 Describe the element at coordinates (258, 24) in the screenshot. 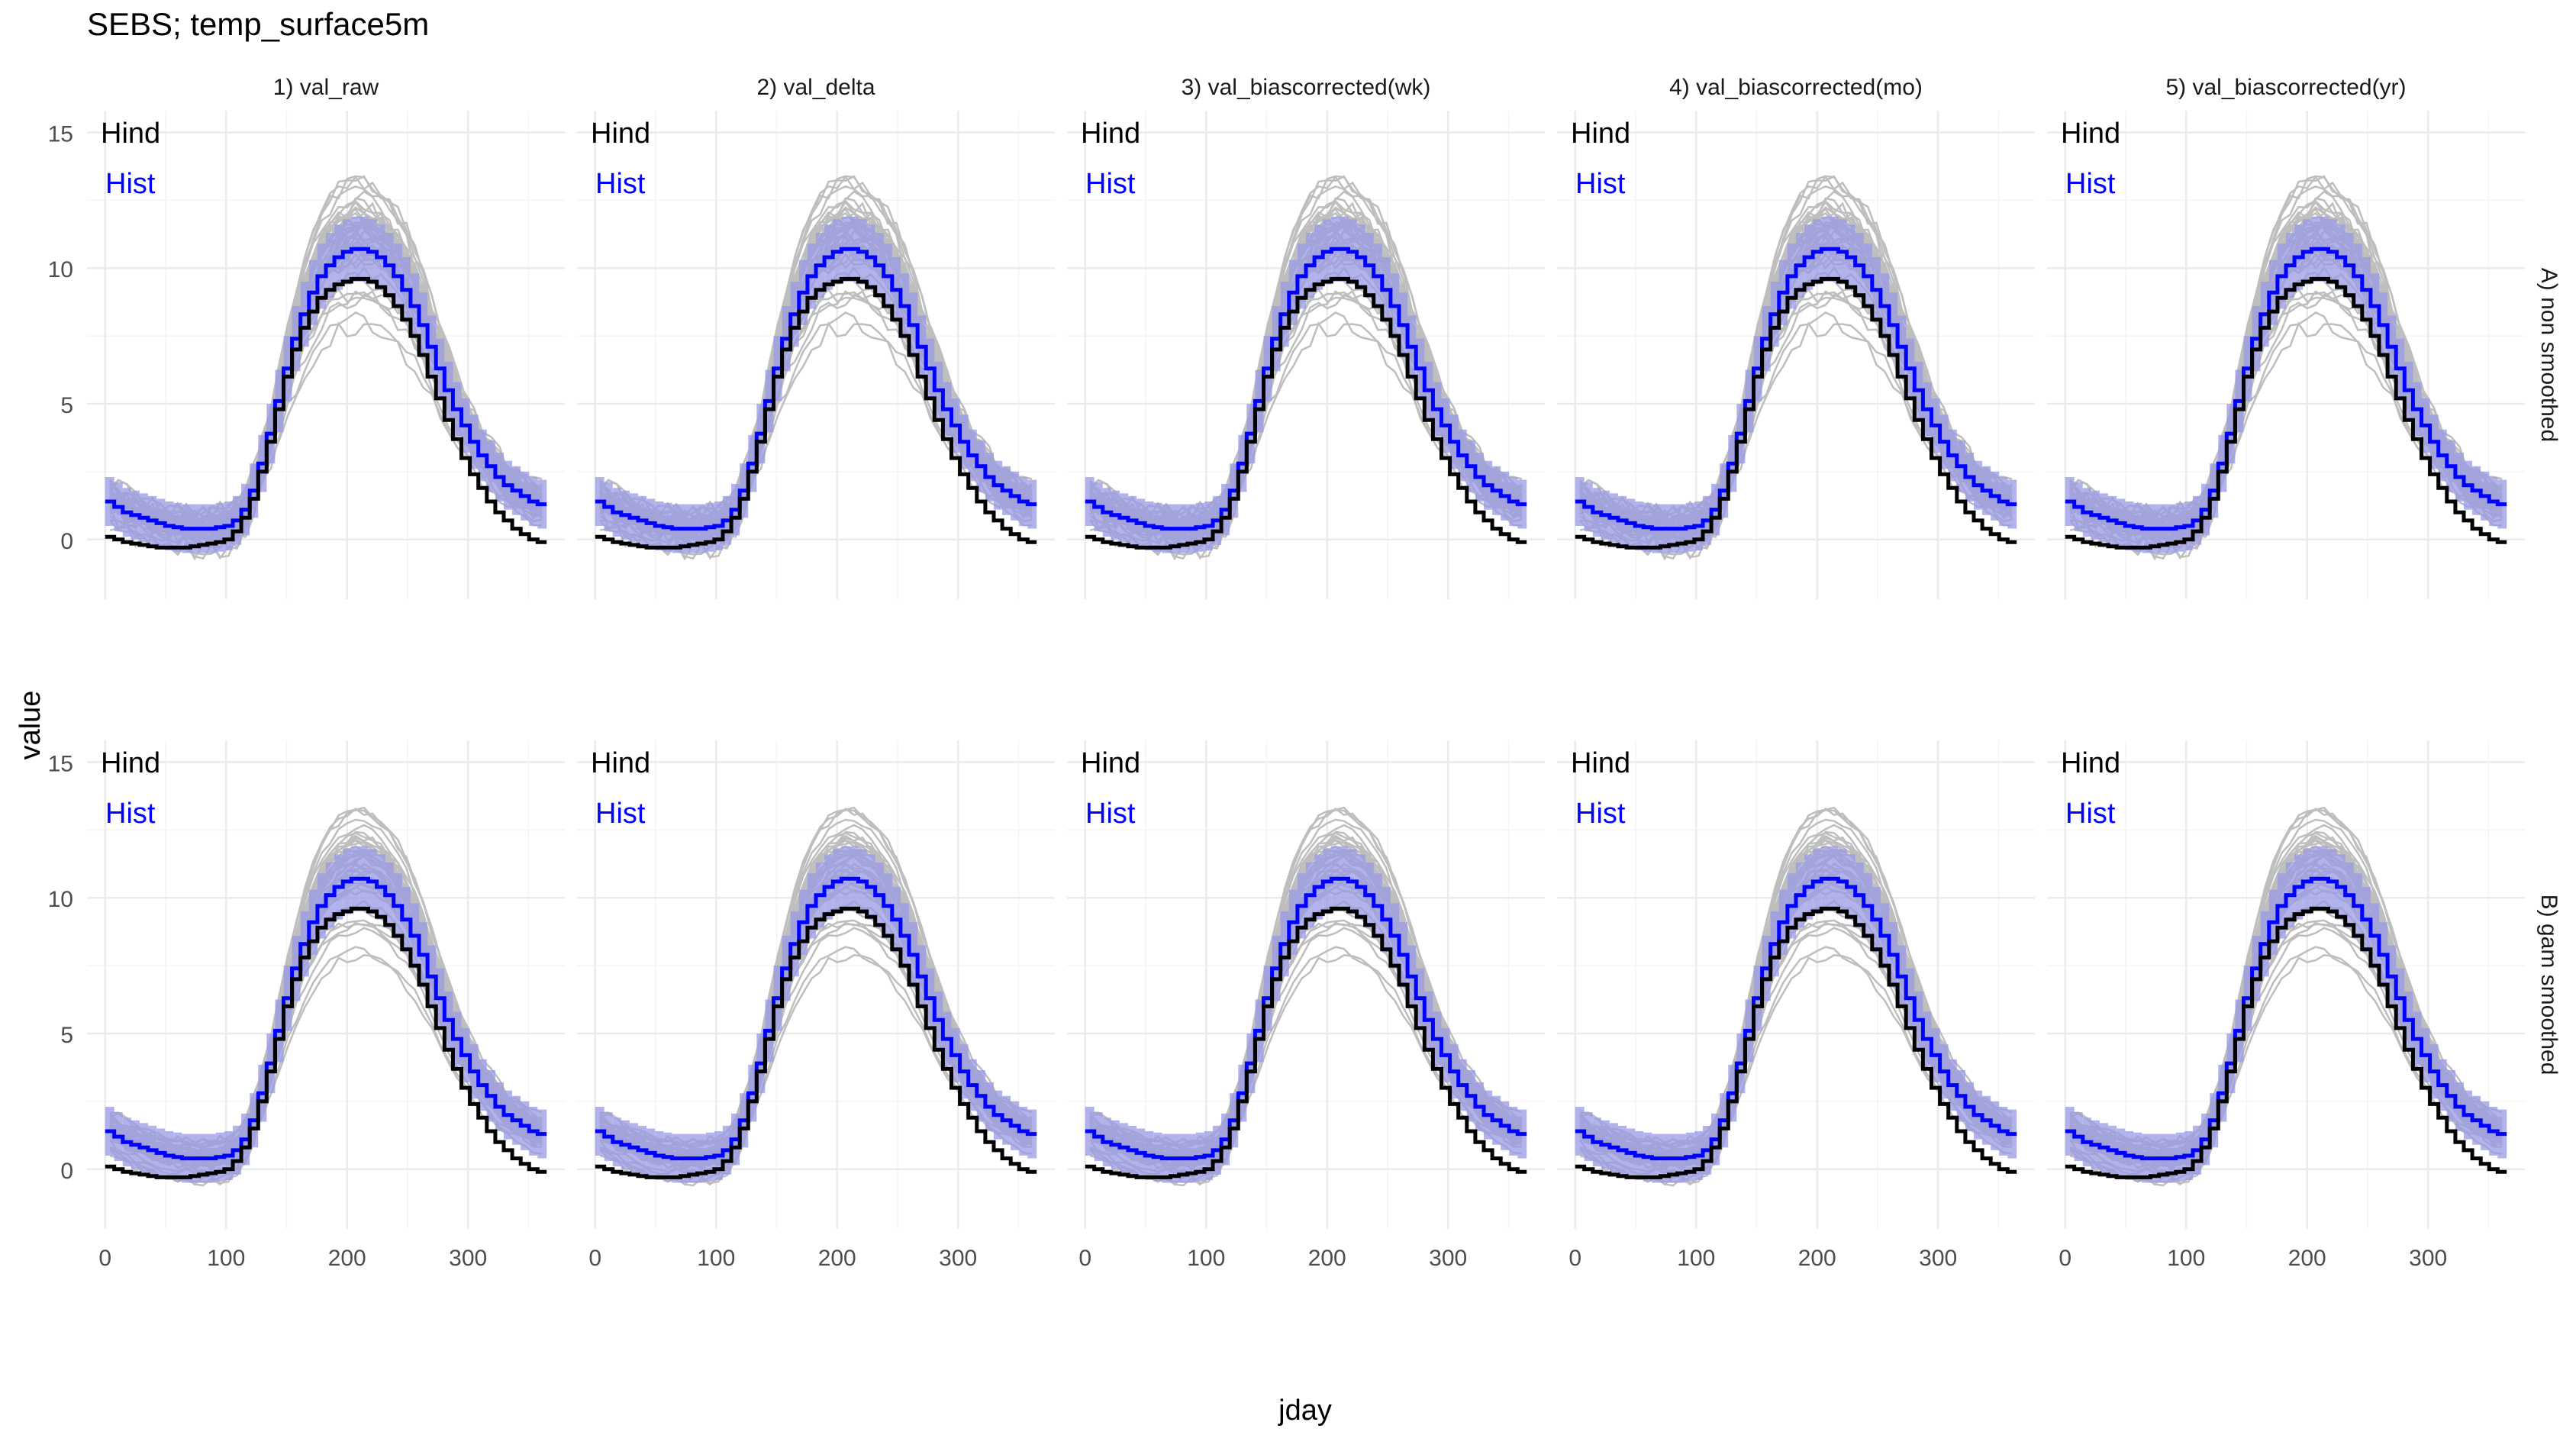

I see `chart-title: SEBS; temp_surface5m` at that location.